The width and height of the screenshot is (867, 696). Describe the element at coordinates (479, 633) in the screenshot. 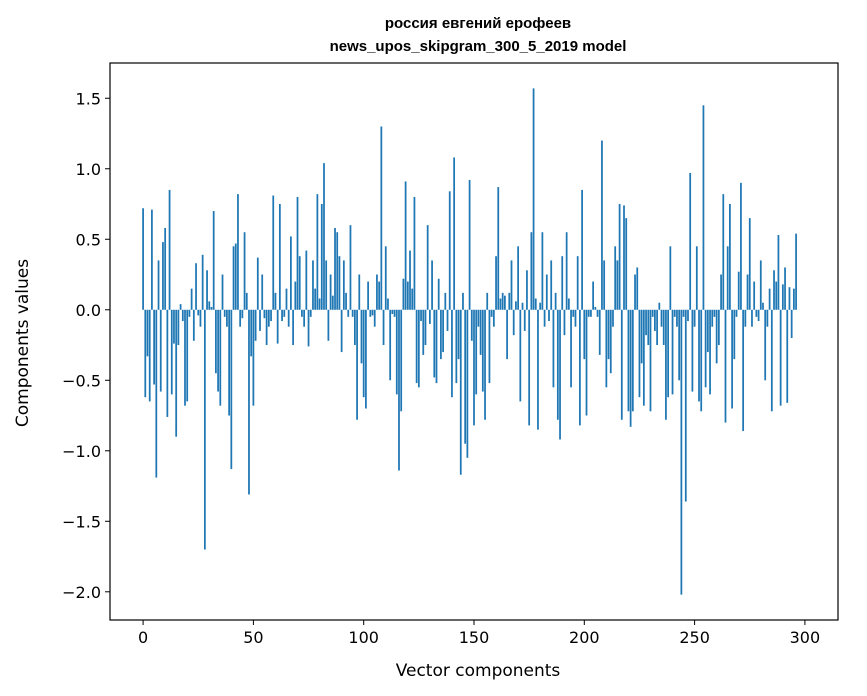

I see `x-axis-ticks: 0 50 100 150 200 250 300` at that location.